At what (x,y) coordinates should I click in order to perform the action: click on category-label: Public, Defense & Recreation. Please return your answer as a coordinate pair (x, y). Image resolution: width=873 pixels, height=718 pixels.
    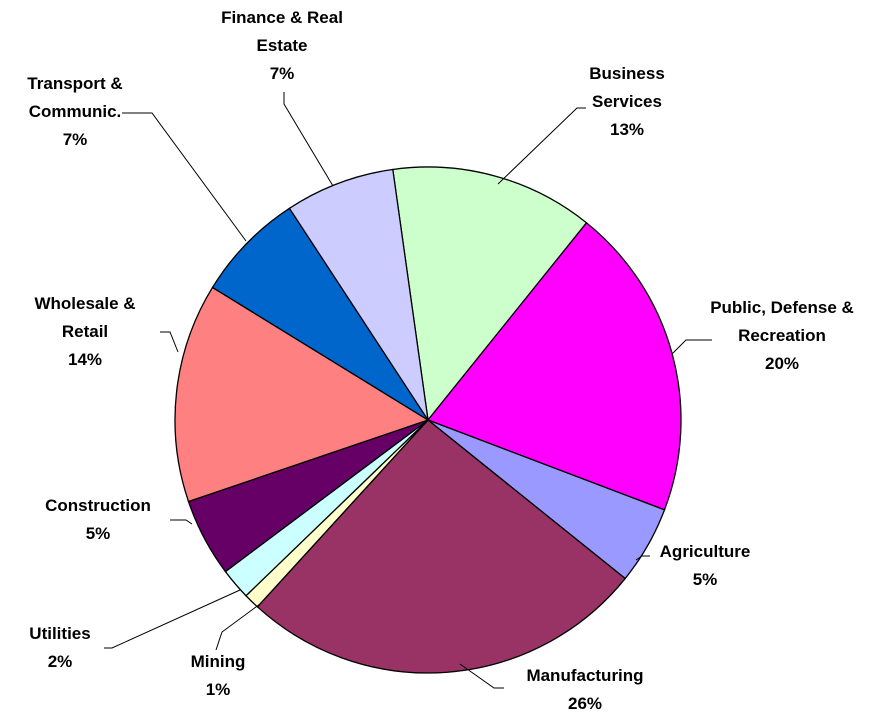
    Looking at the image, I should click on (782, 321).